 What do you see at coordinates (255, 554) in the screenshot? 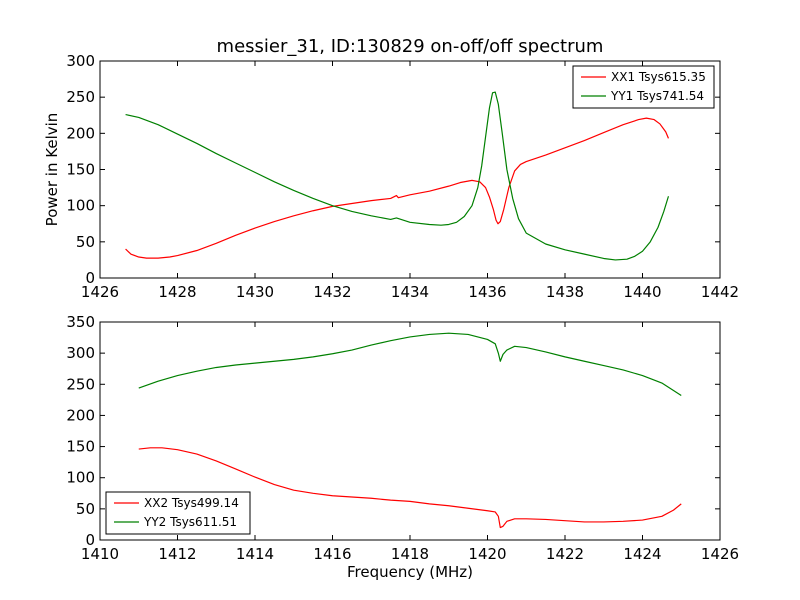
I see `x-tick-label: 1414` at bounding box center [255, 554].